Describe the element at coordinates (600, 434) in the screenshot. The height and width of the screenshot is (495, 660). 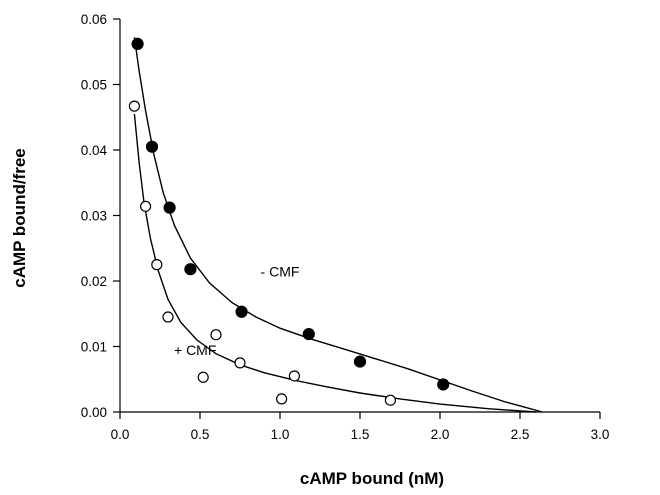
I see `x-tick-label: 3.0` at that location.